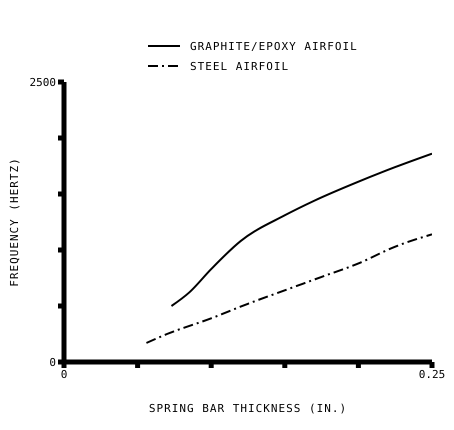 Image resolution: width=454 pixels, height=430 pixels. I want to click on x-tick-label: 0.25, so click(432, 374).